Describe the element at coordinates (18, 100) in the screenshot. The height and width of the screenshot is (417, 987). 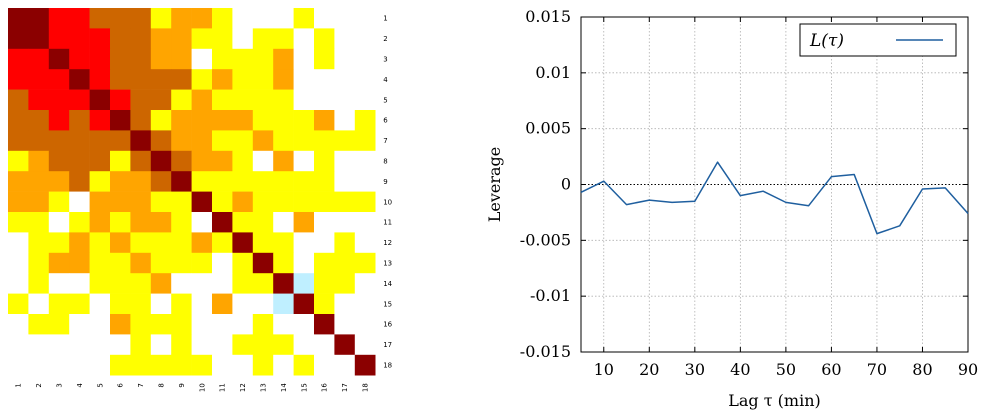
I see `heatmap-cell-r5-c1` at that location.